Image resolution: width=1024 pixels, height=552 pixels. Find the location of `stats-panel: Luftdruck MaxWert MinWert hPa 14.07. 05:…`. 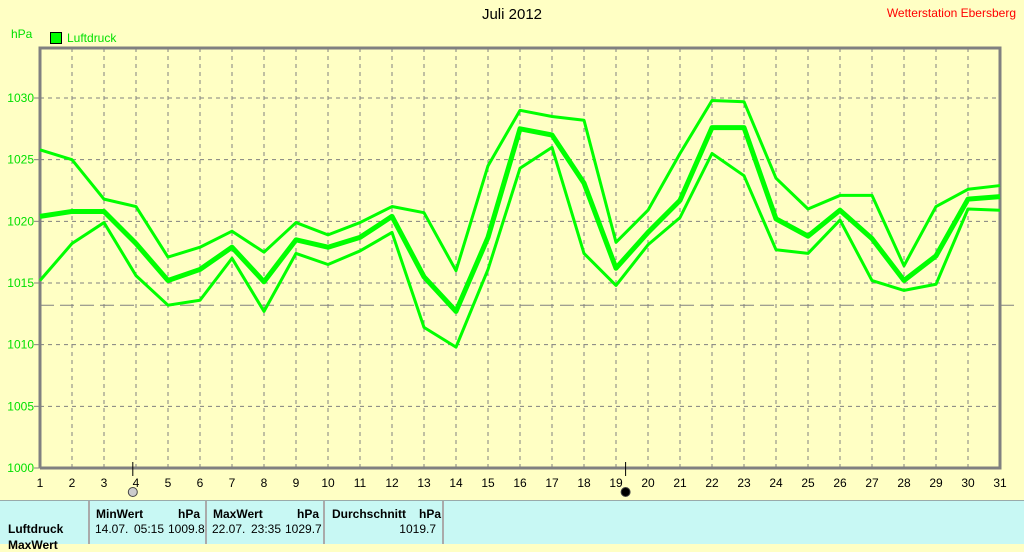

stats-panel: Luftdruck MaxWert MinWert hPa 14.07. 05:… is located at coordinates (512, 522).